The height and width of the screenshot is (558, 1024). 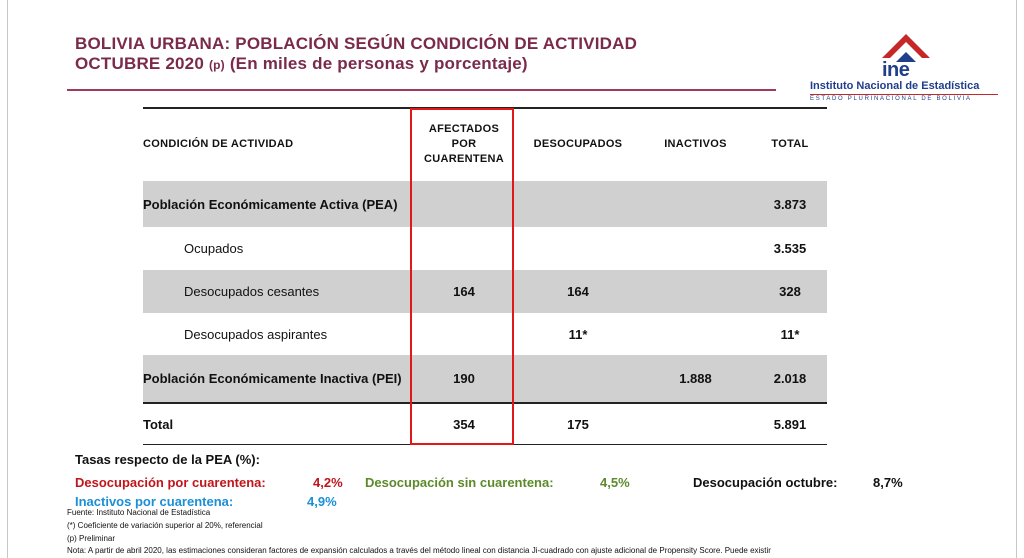 What do you see at coordinates (216, 65) in the screenshot?
I see `title-preliminary-mark: (p)` at bounding box center [216, 65].